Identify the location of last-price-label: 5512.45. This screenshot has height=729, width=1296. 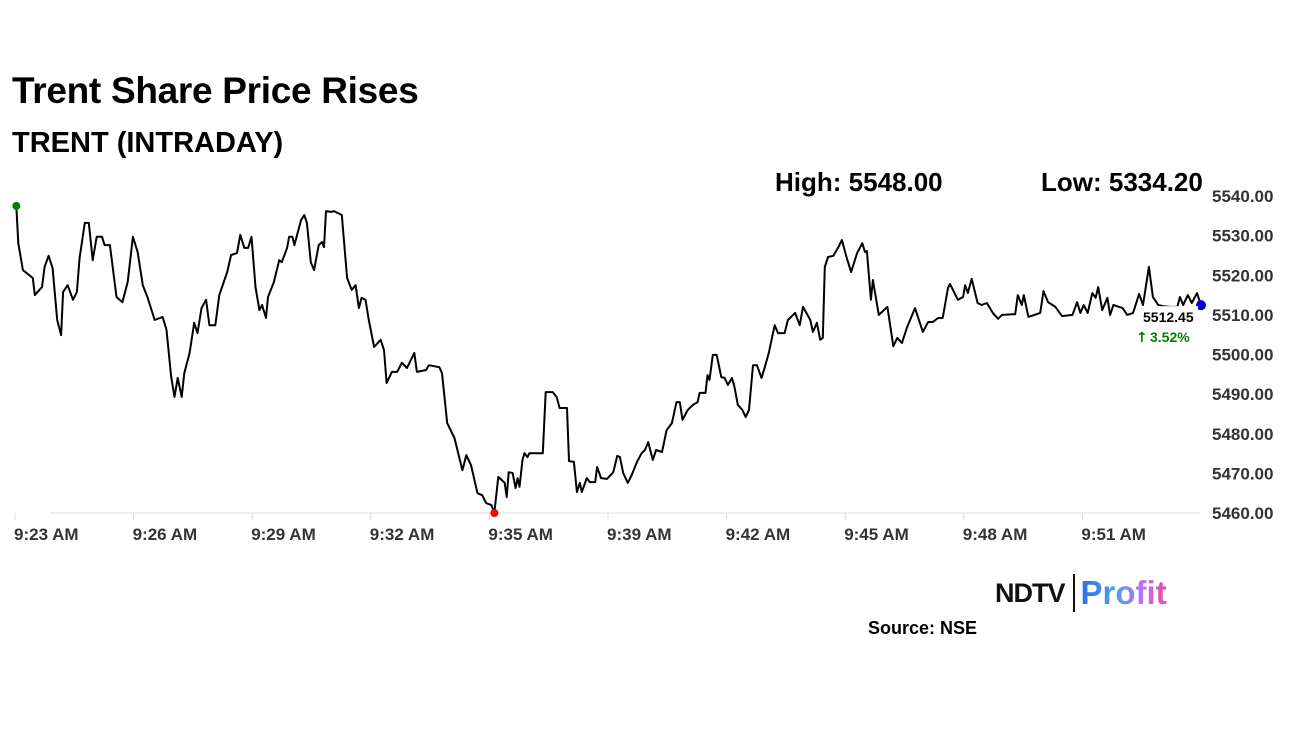
(1168, 317).